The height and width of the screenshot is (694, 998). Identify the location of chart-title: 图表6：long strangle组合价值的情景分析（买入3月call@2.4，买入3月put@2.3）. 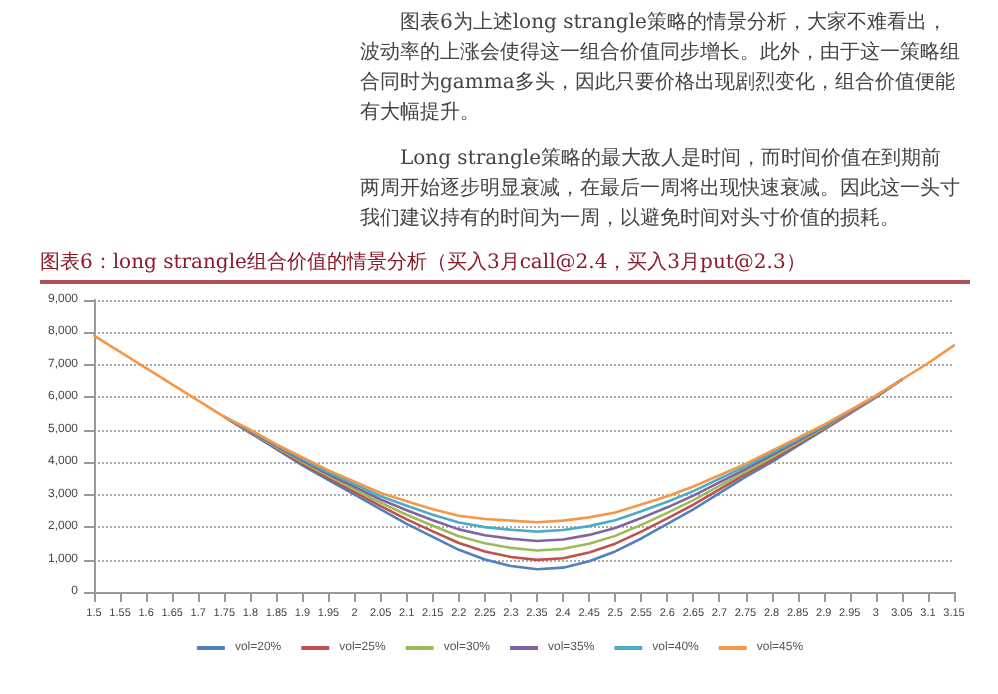
(505, 266).